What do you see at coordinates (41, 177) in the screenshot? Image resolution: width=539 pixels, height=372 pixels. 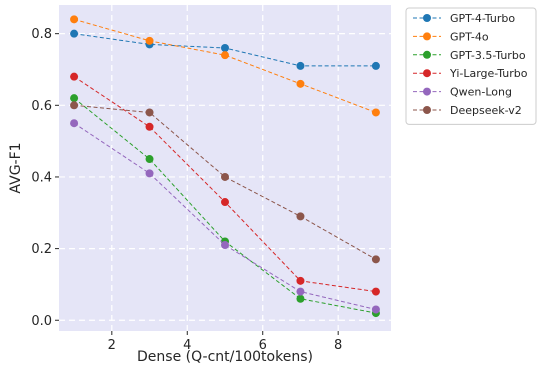 I see `y-tick-label: 0.4` at bounding box center [41, 177].